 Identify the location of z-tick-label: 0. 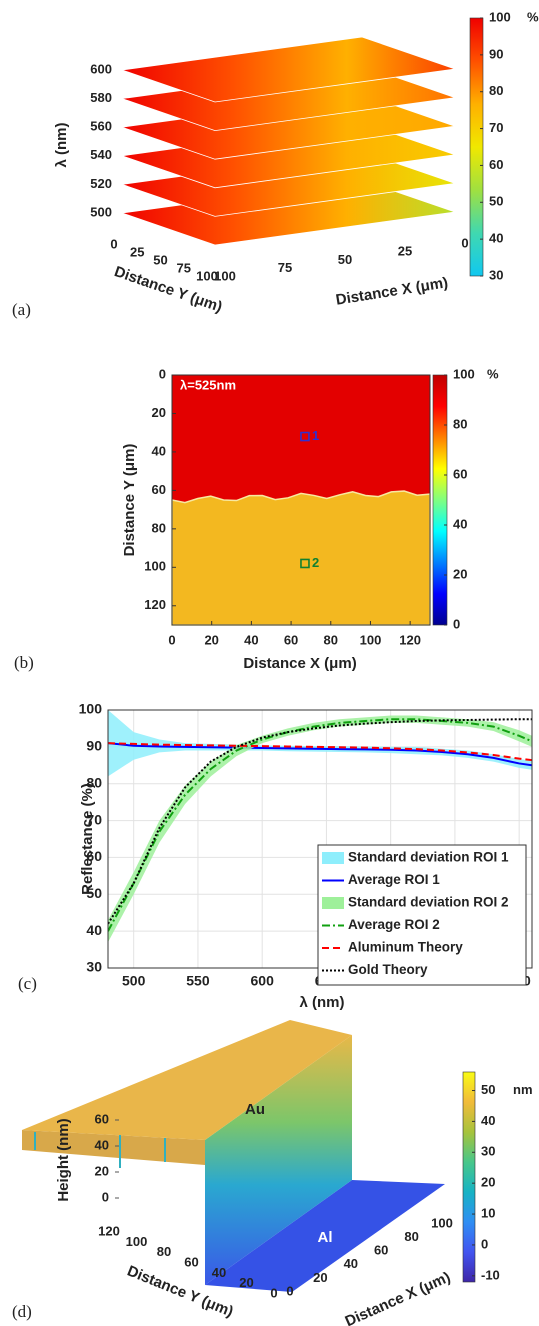
(105, 1196).